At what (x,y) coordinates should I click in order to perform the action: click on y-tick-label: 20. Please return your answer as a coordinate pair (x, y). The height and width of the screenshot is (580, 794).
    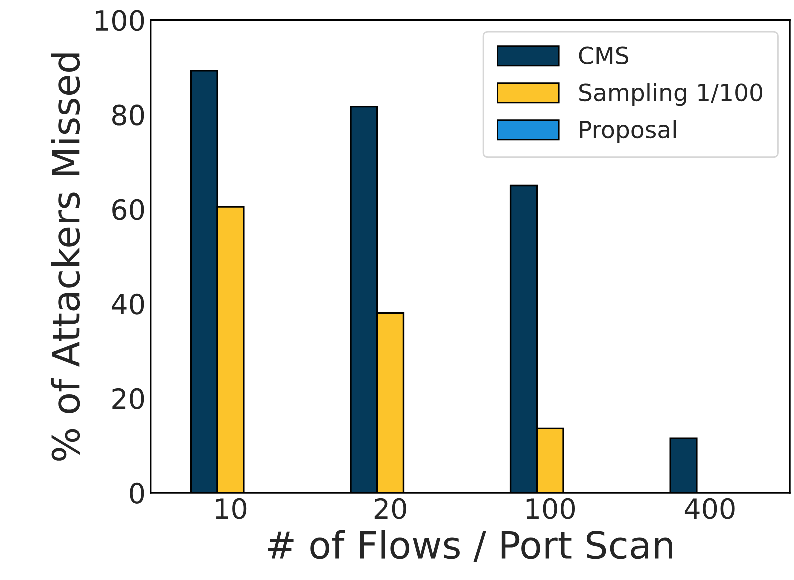
    Looking at the image, I should click on (128, 399).